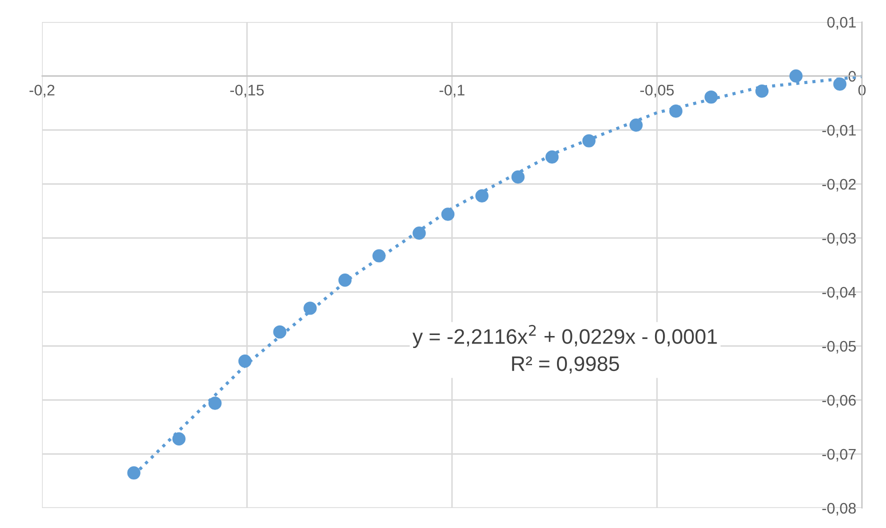 Image resolution: width=886 pixels, height=528 pixels. What do you see at coordinates (247, 91) in the screenshot?
I see `x-tick-label: -0,15` at bounding box center [247, 91].